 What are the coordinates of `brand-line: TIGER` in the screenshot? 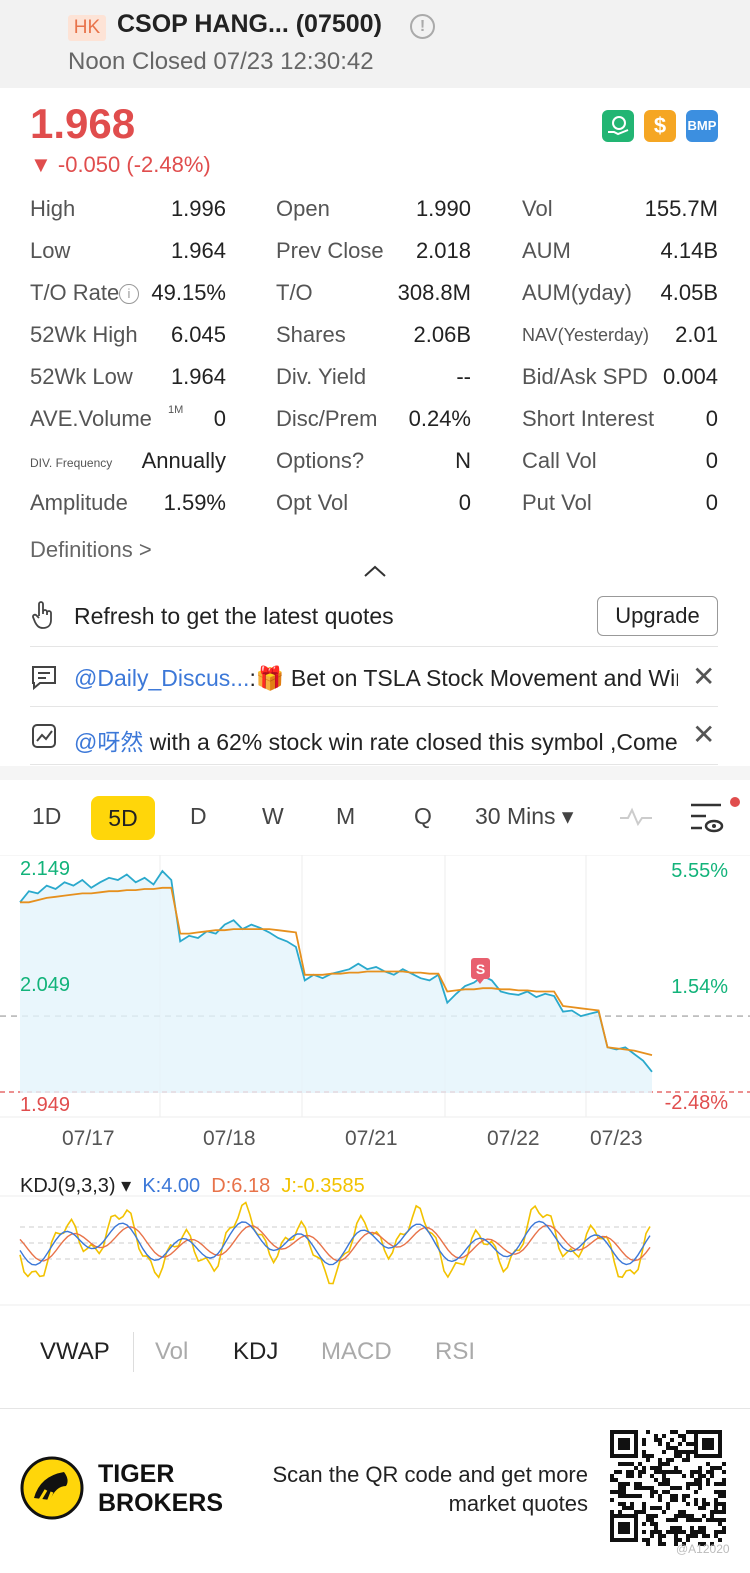 It's located at (136, 1474).